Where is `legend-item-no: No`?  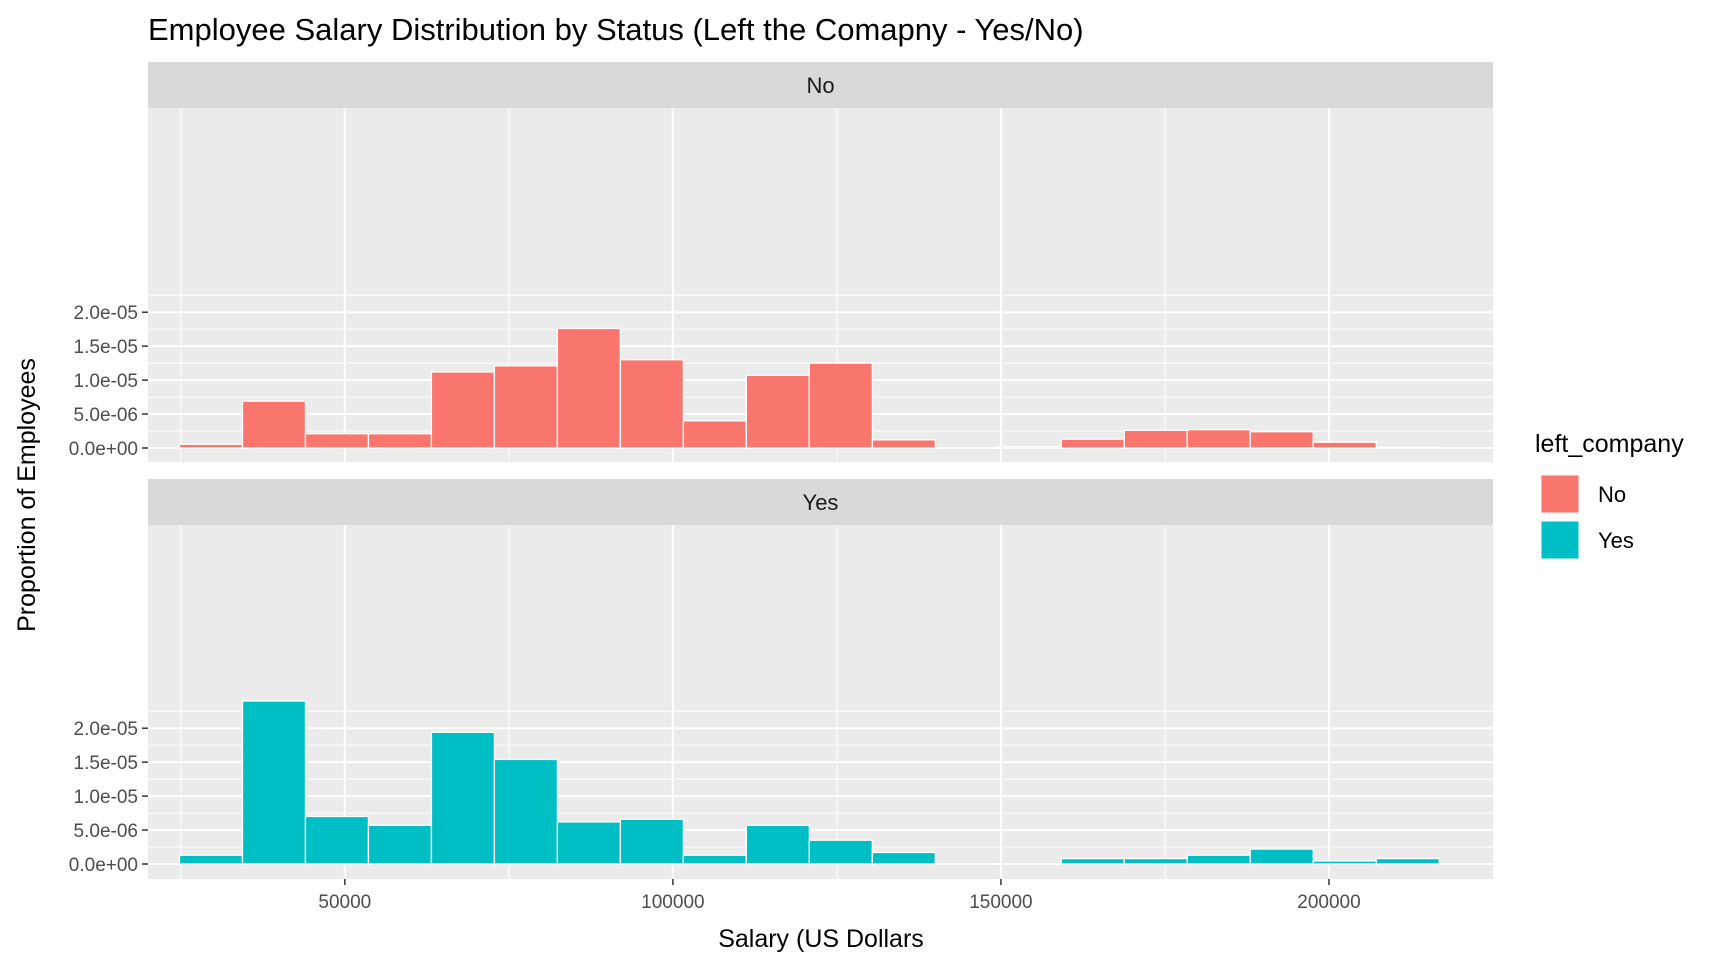
legend-item-no: No is located at coordinates (1583, 494).